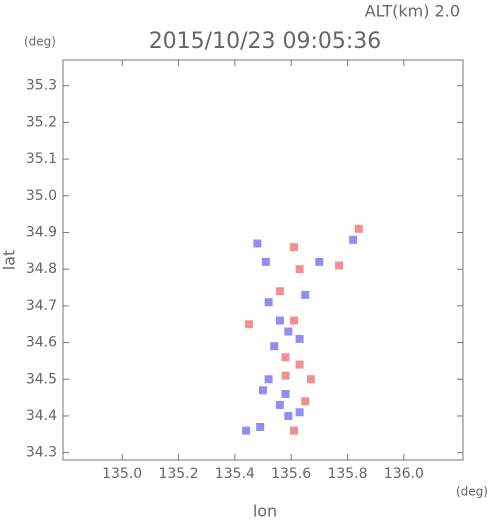 Image resolution: width=491 pixels, height=521 pixels. Describe the element at coordinates (41, 86) in the screenshot. I see `y-tick-label: 35.3` at that location.